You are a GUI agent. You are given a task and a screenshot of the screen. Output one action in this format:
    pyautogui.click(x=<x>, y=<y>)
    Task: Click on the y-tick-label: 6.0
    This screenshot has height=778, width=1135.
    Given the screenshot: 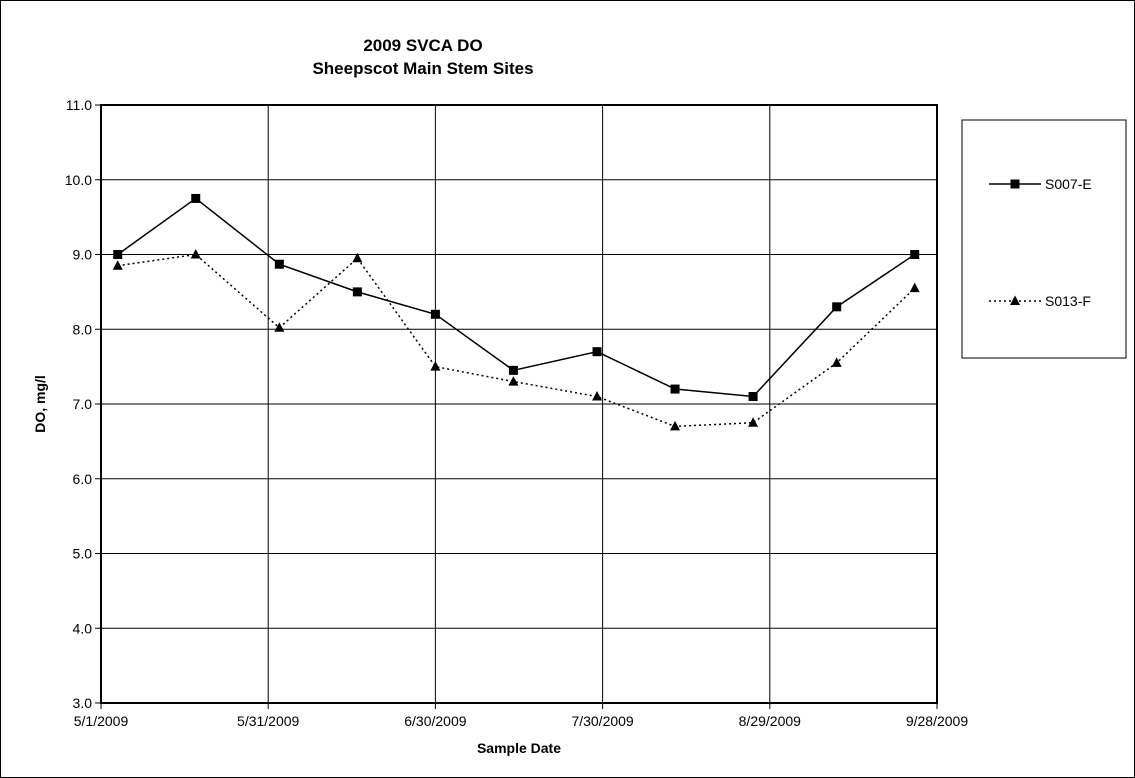 What is the action you would take?
    pyautogui.click(x=83, y=479)
    